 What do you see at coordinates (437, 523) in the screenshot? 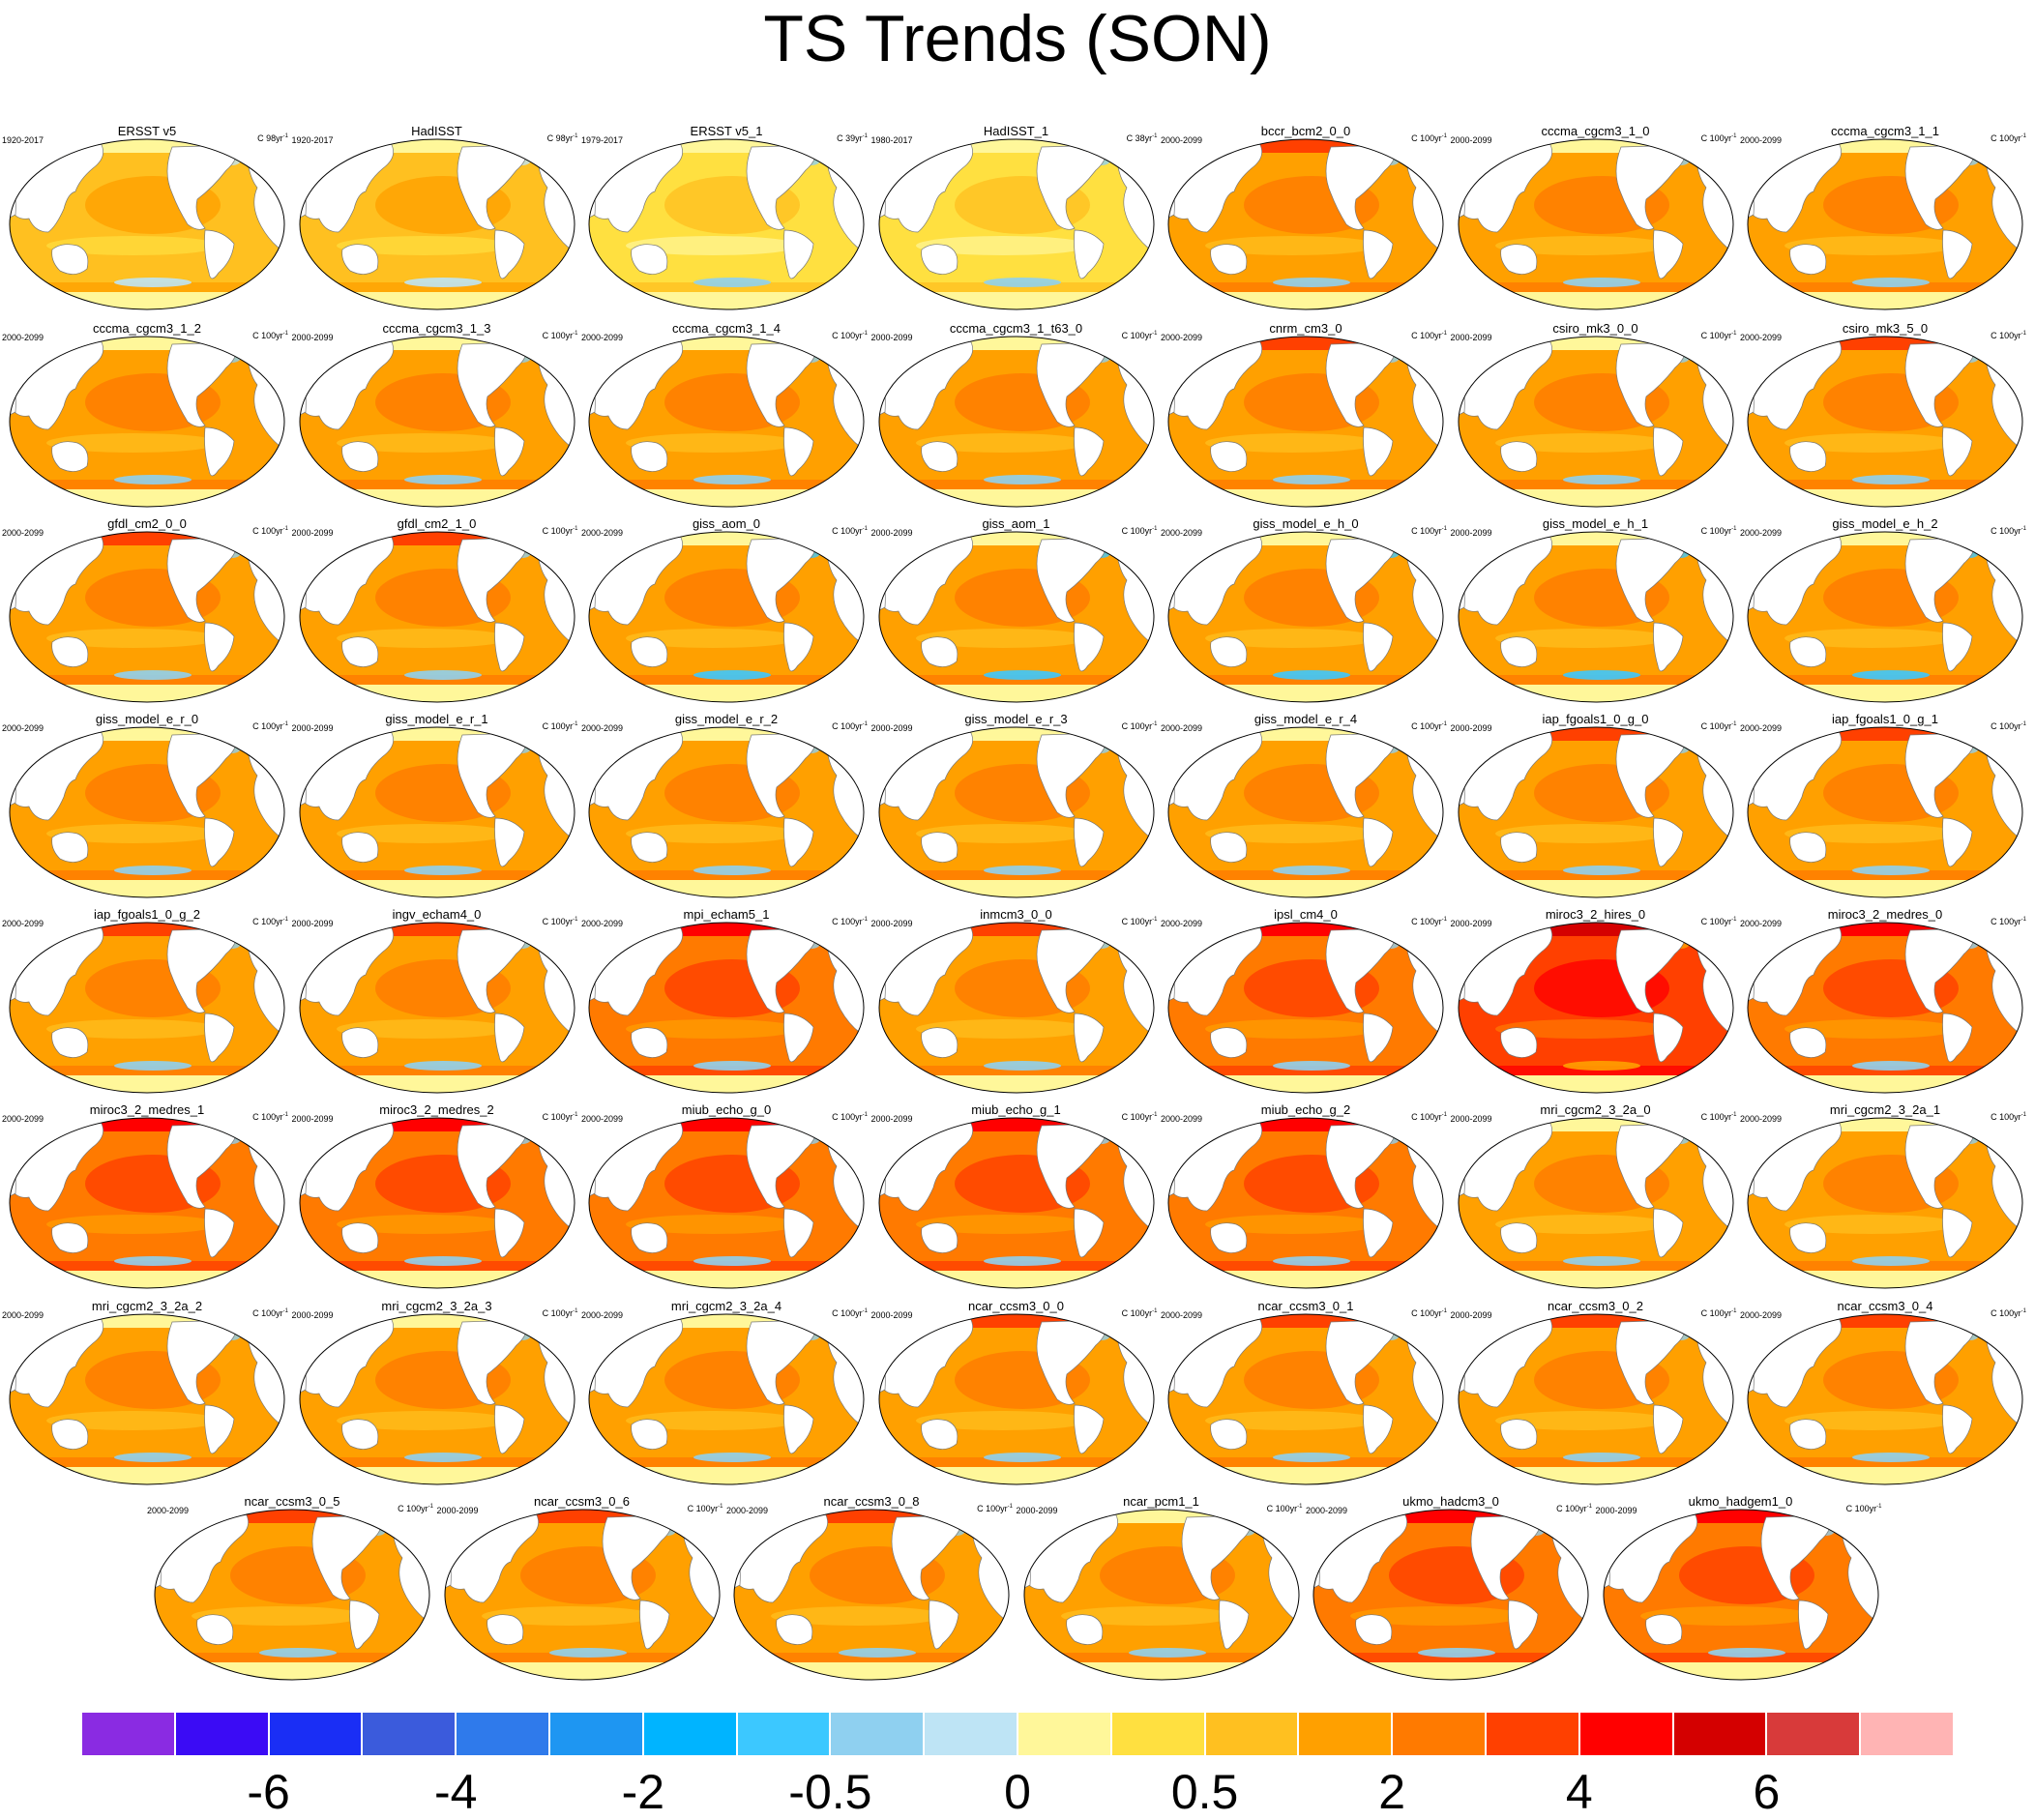
I see `panel-title: gfdl_cm2_1_0` at bounding box center [437, 523].